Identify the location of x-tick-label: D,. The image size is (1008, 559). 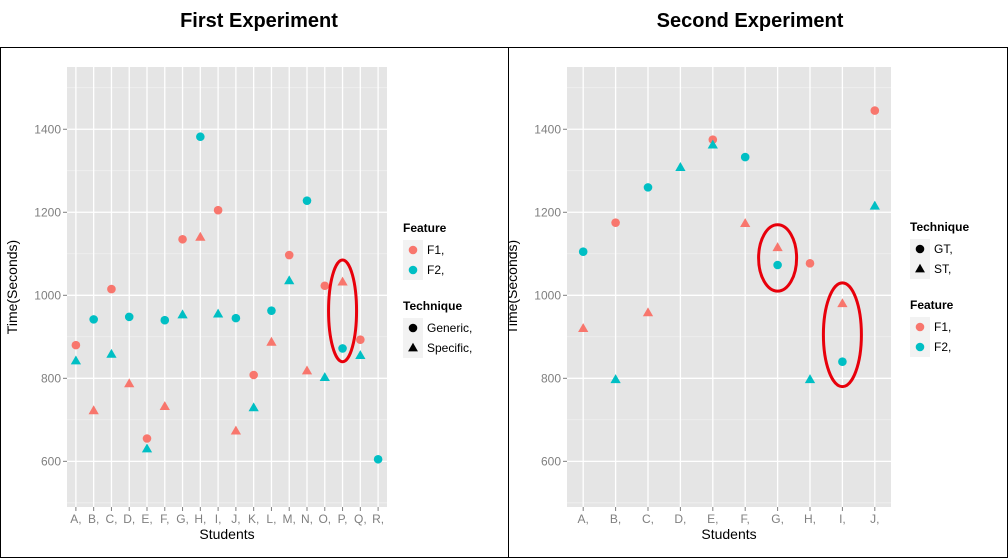
(129, 519).